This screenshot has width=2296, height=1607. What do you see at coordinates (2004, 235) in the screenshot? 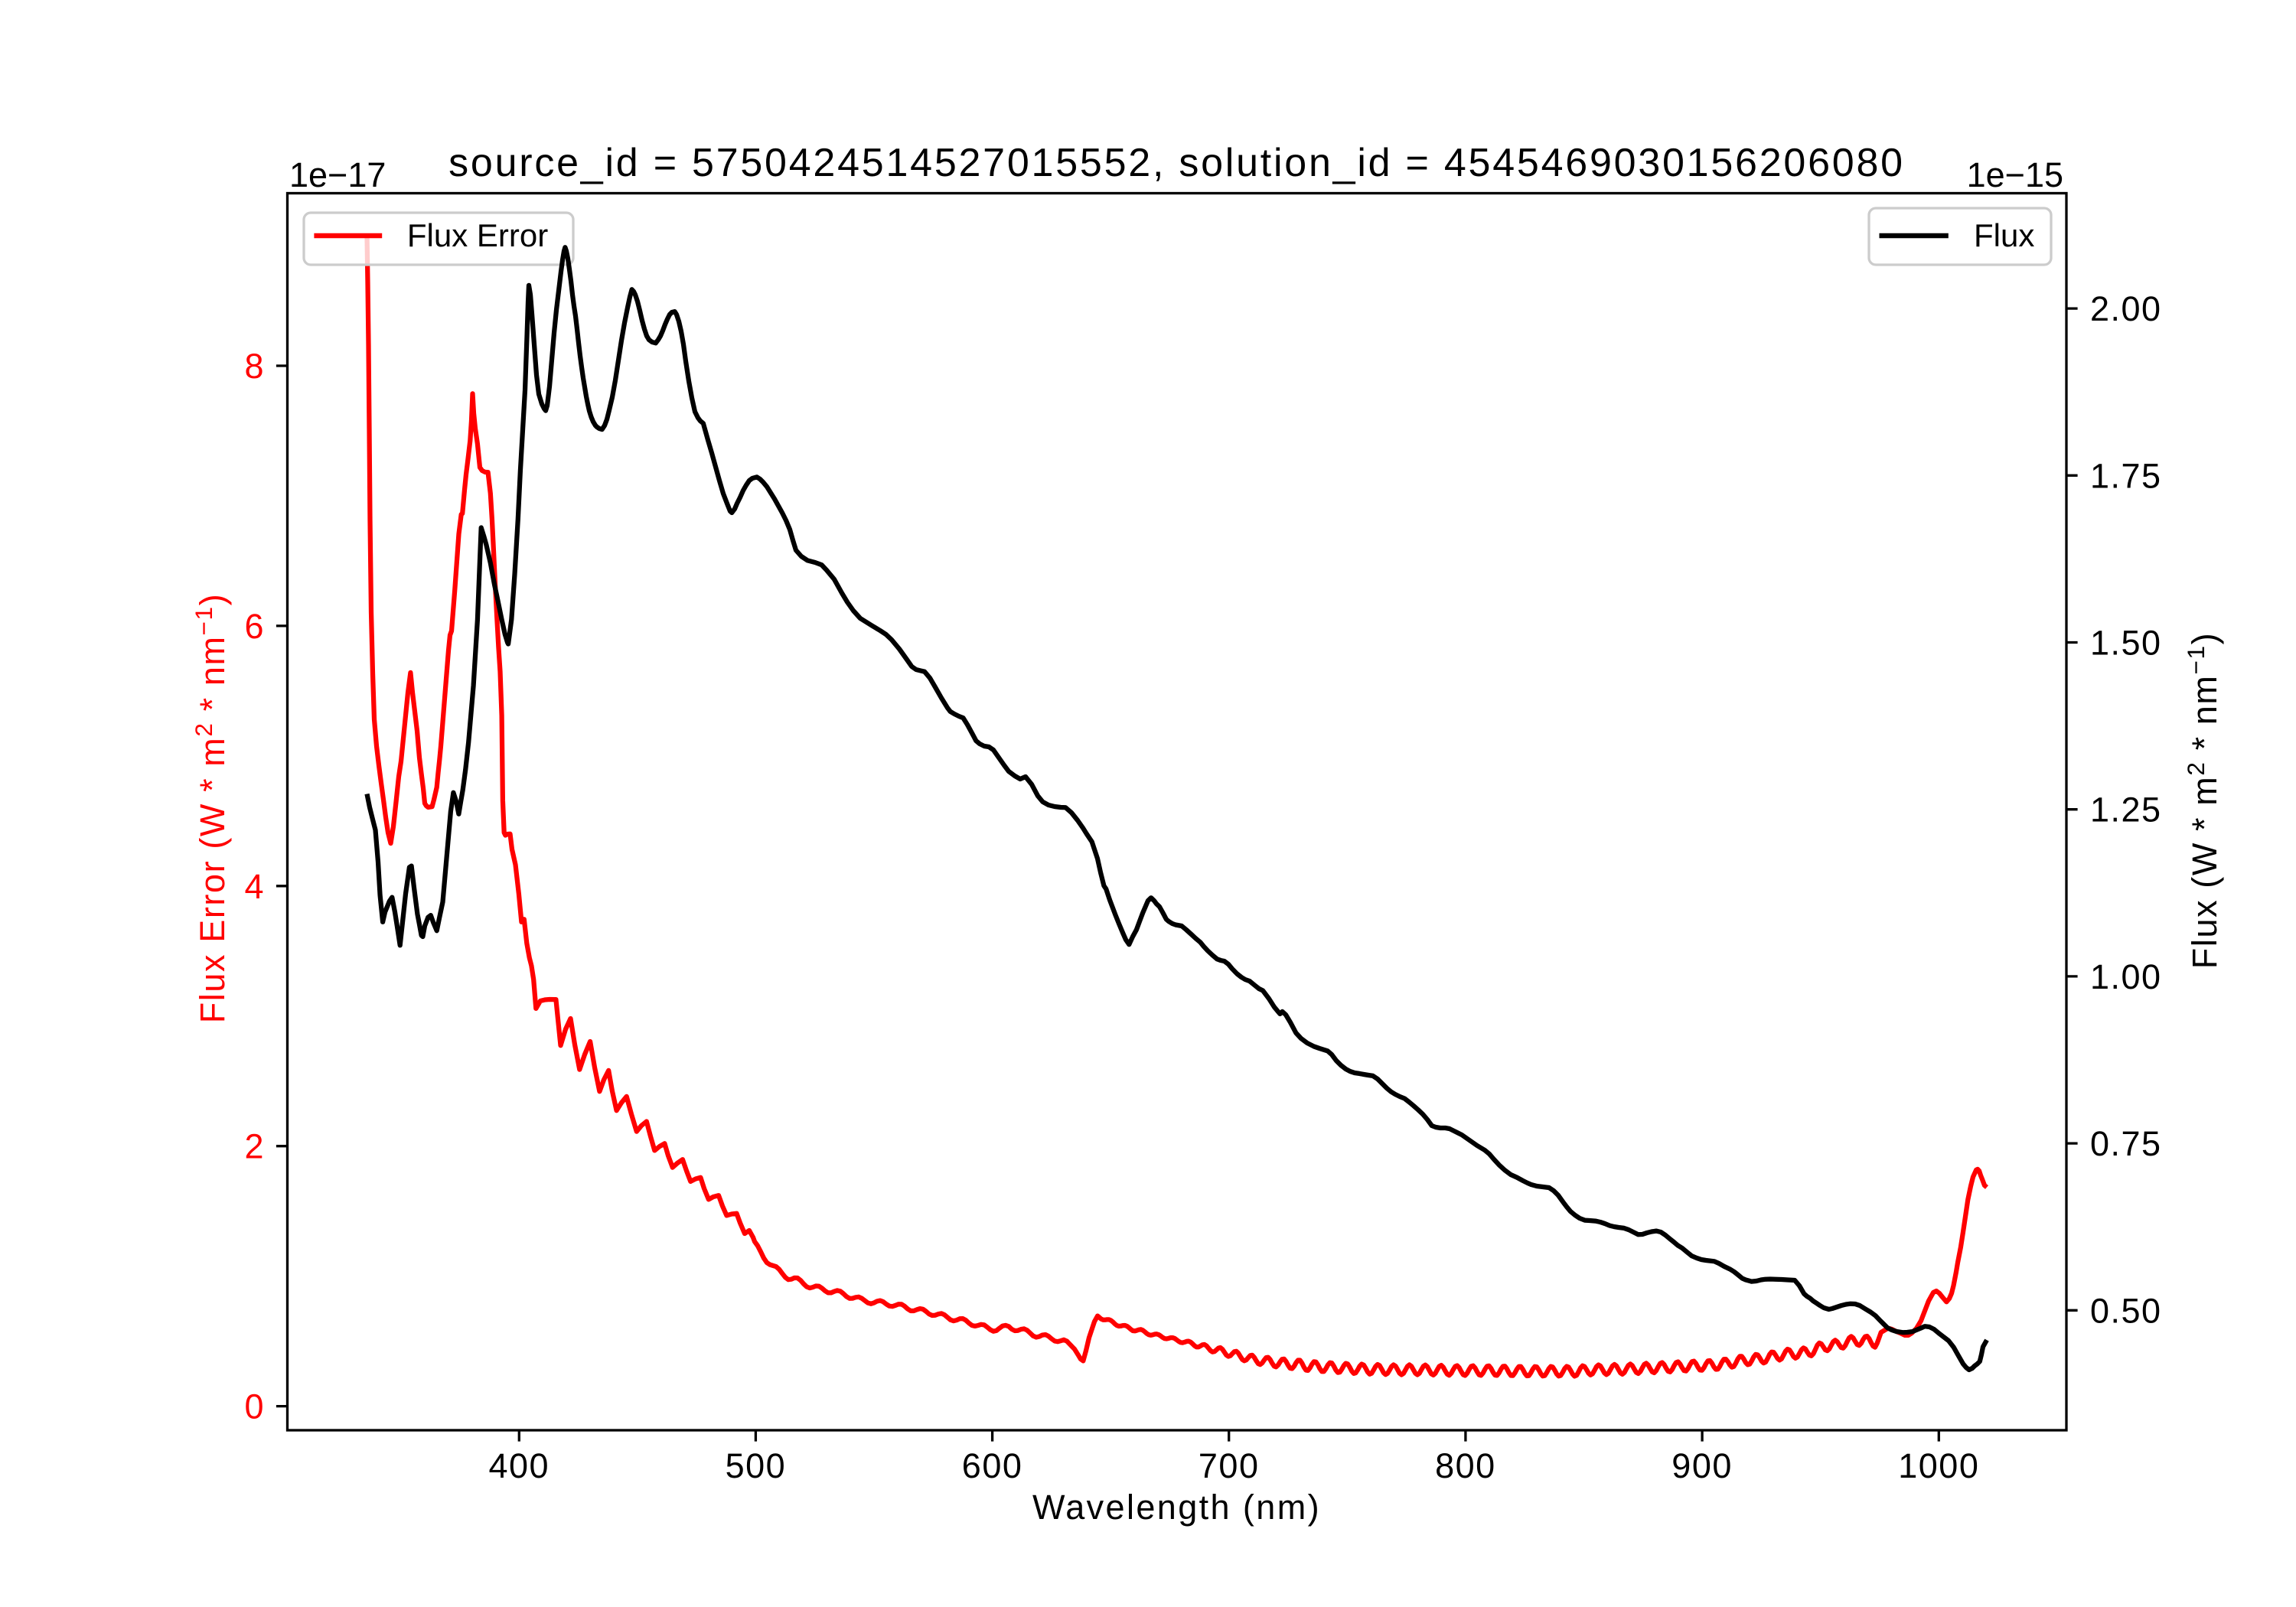
I see `svg-text: Flux` at bounding box center [2004, 235].